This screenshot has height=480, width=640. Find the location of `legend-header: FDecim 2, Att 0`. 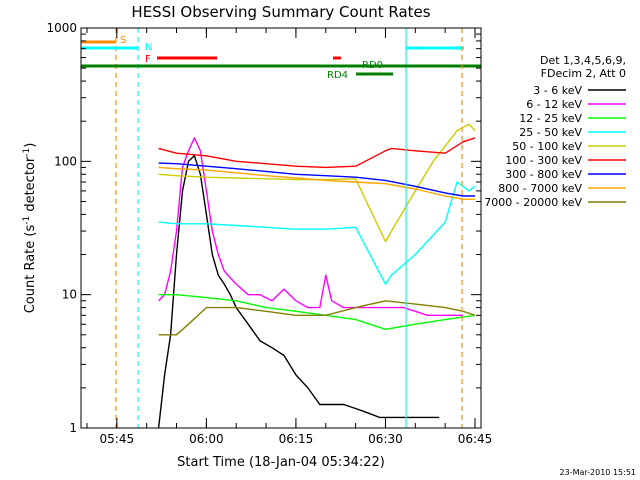

legend-header: FDecim 2, Att 0 is located at coordinates (583, 73).